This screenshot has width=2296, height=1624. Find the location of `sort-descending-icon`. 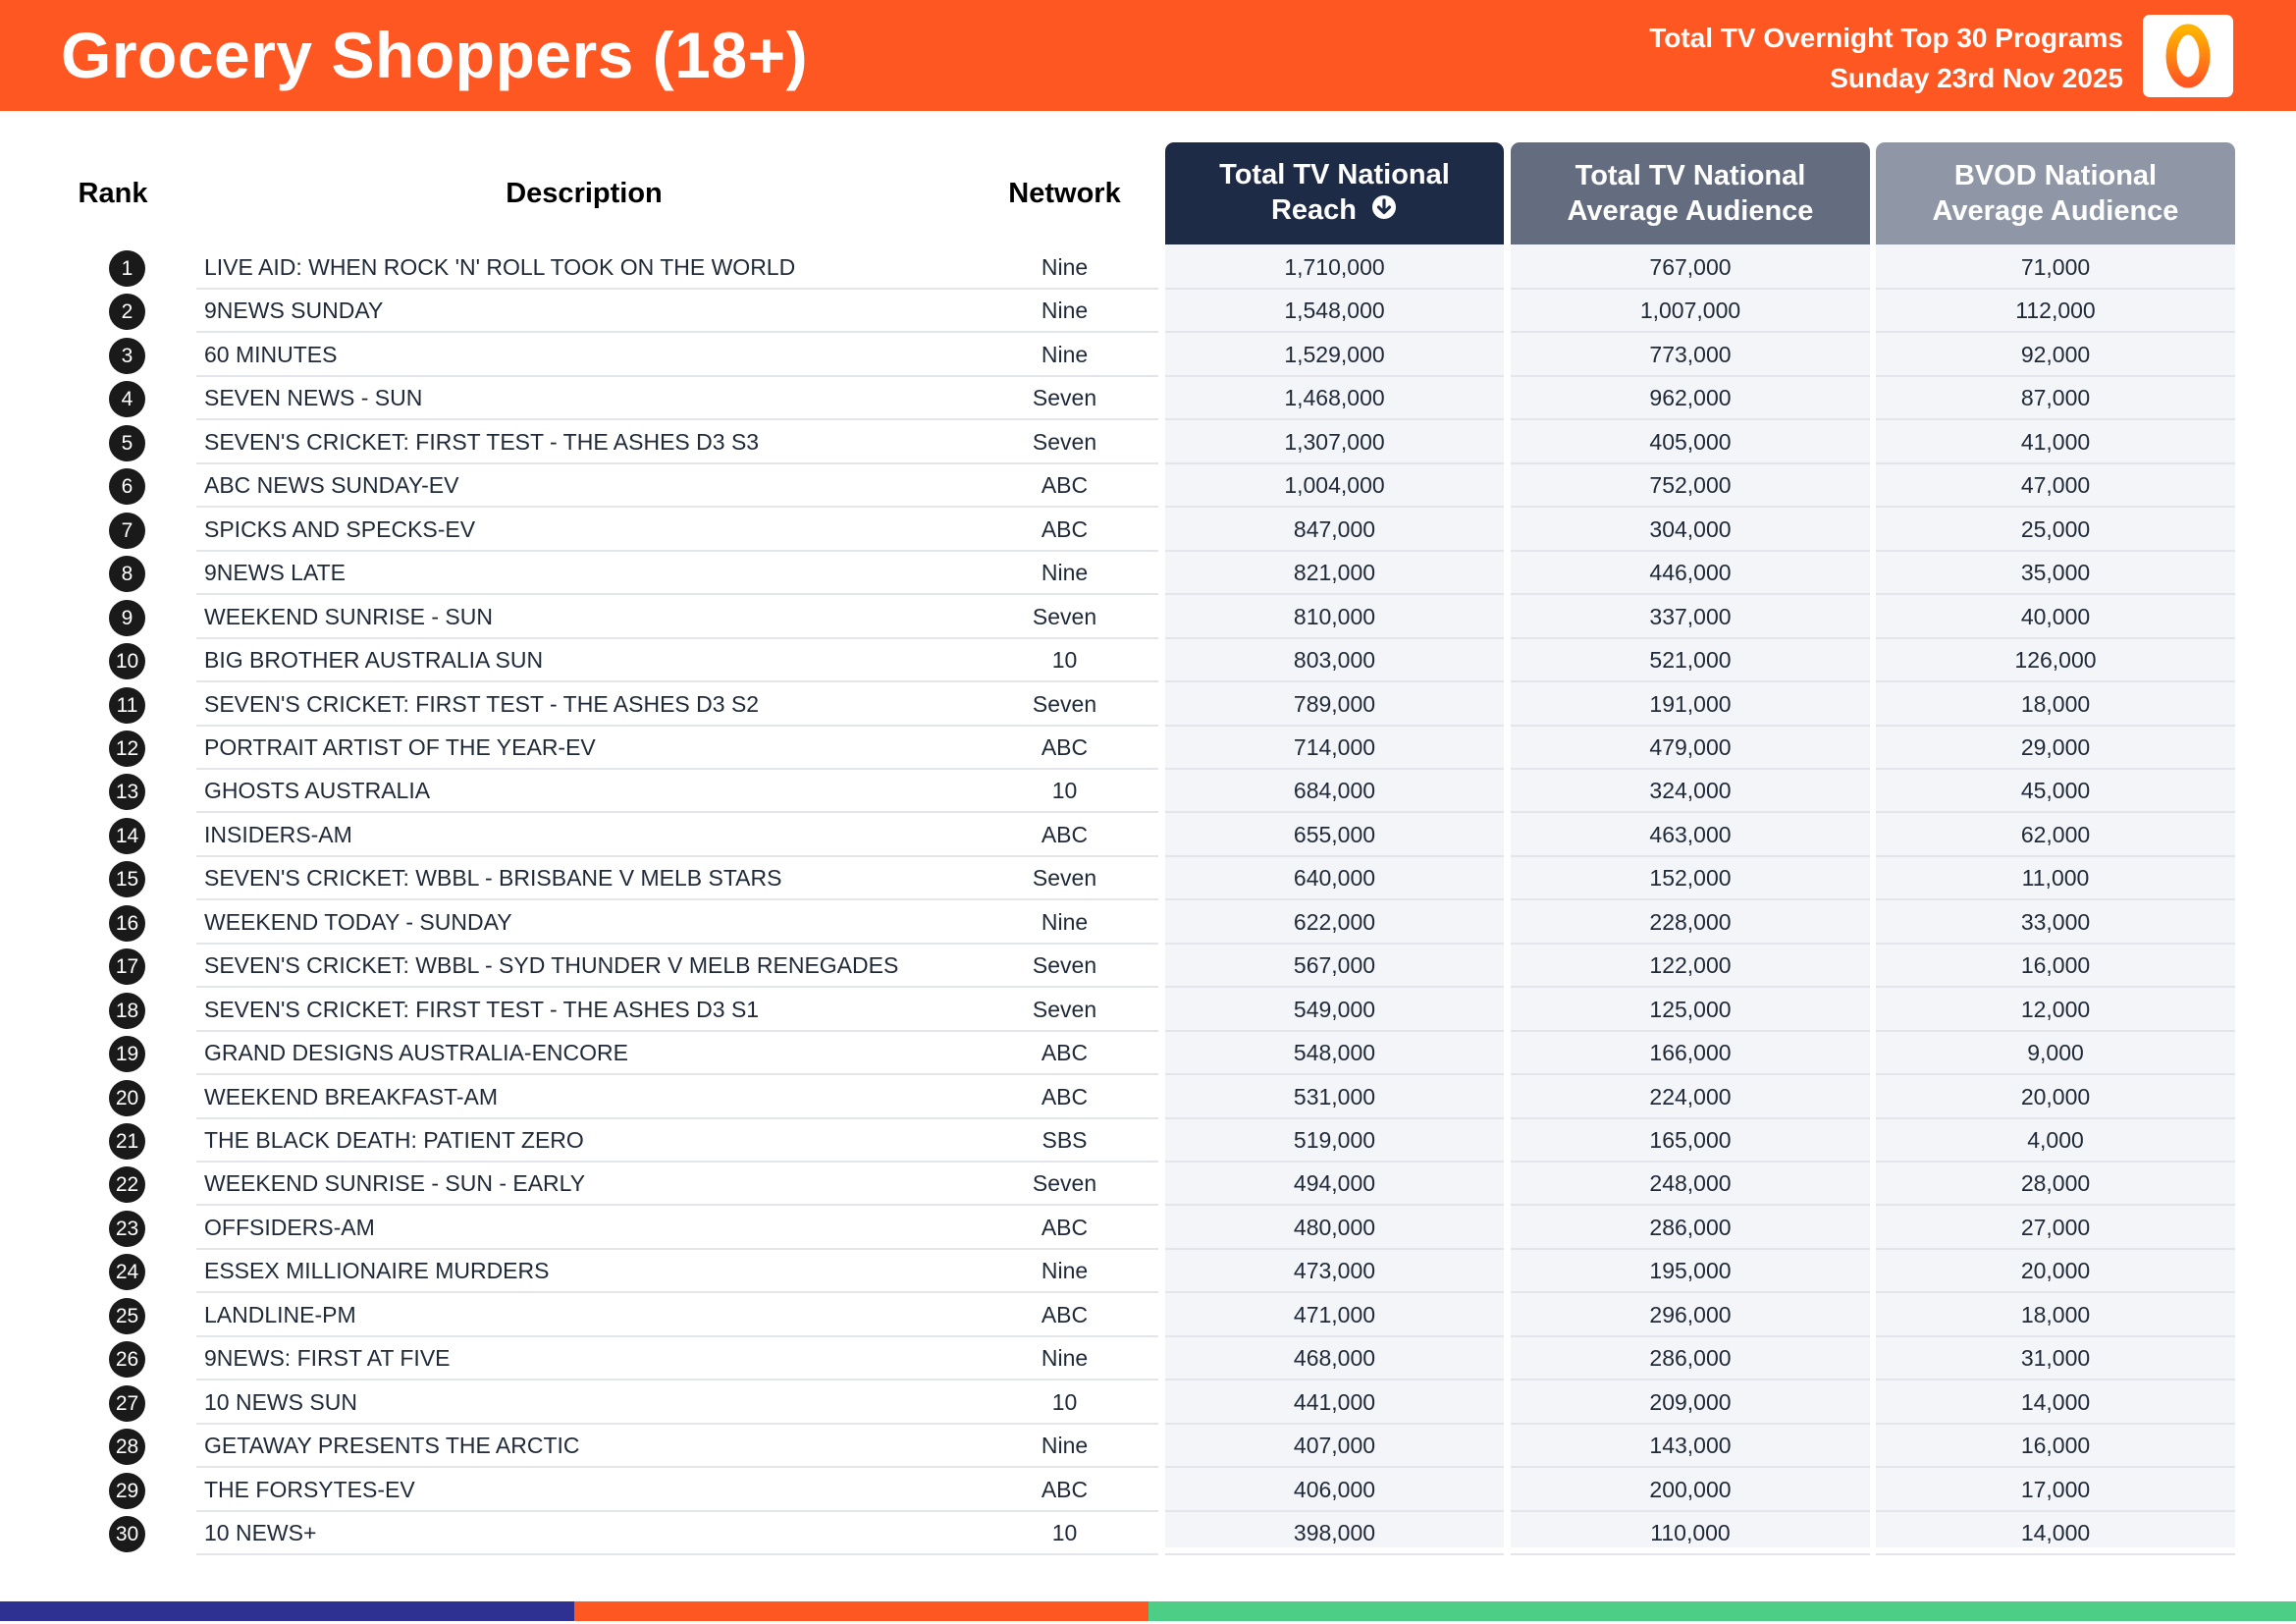

sort-descending-icon is located at coordinates (1384, 211).